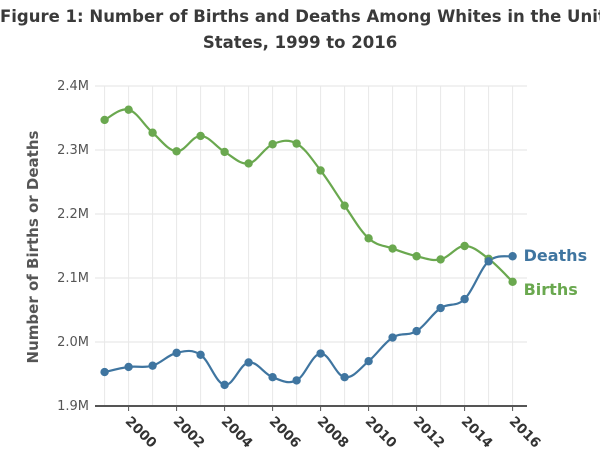 The width and height of the screenshot is (600, 457). I want to click on deaths-series-label: Deaths, so click(556, 255).